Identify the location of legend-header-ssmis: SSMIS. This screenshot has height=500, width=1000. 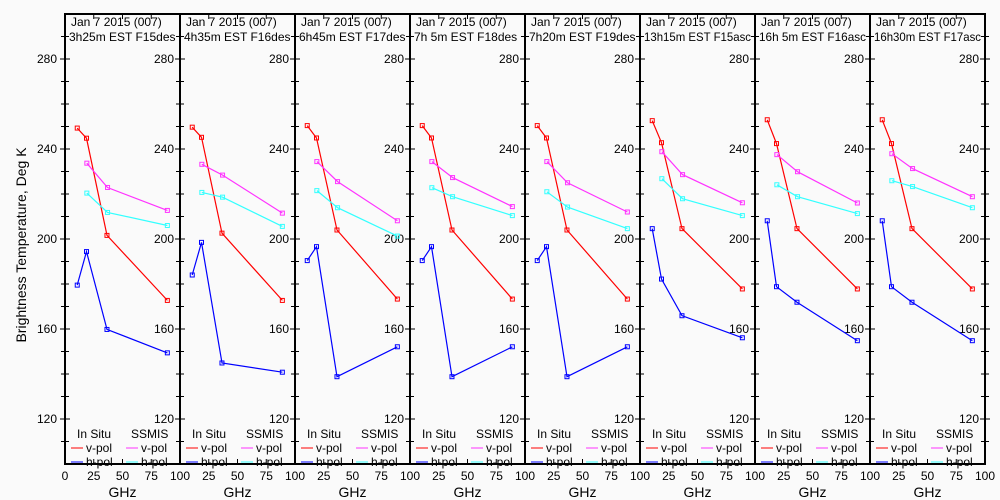
(724, 434).